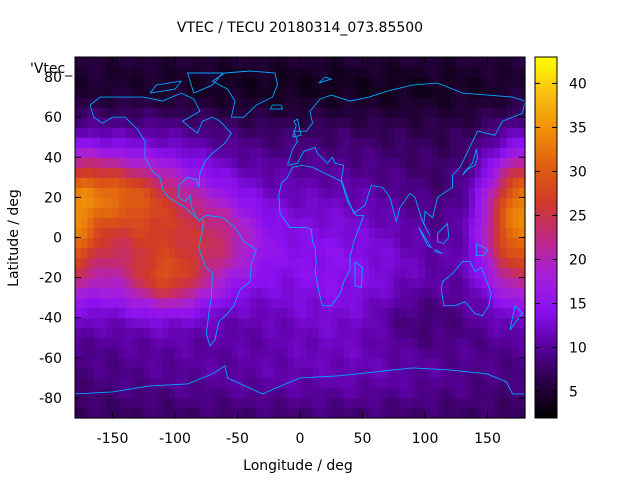 This screenshot has height=480, width=640. I want to click on y-tick-label: 40, so click(53, 158).